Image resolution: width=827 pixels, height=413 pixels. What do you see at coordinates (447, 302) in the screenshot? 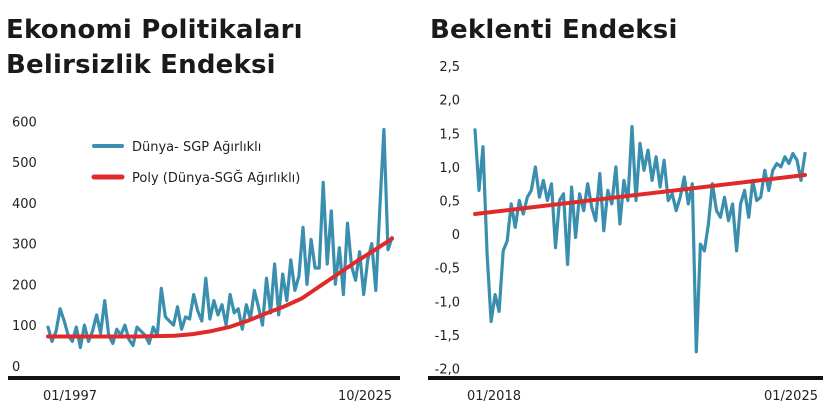
I see `y-tick-label: -1,0` at bounding box center [447, 302].